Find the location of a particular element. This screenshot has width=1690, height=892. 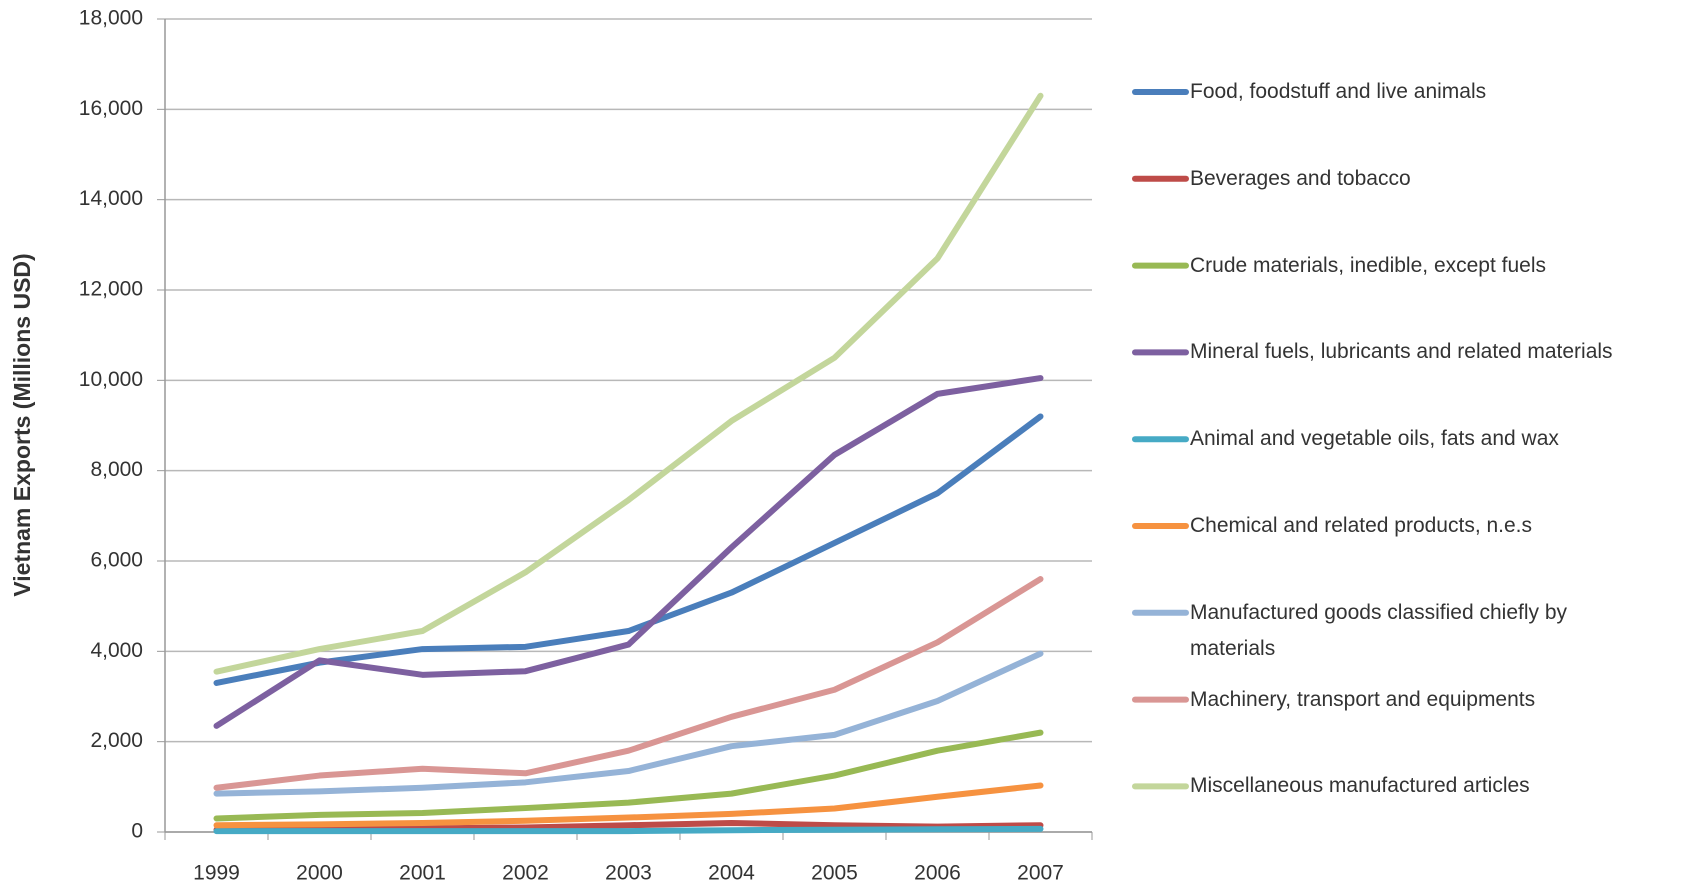

y-axis-label: Vietnam Exports (Millions USD) is located at coordinates (22, 424).